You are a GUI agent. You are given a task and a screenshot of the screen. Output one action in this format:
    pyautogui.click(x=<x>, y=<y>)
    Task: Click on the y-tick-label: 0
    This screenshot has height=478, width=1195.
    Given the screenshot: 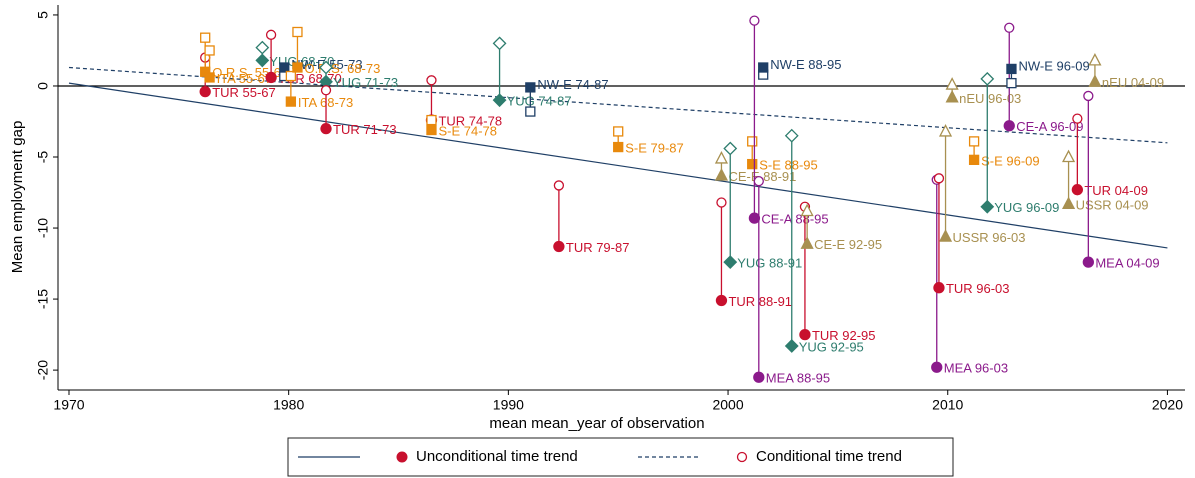 What is the action you would take?
    pyautogui.click(x=43, y=86)
    